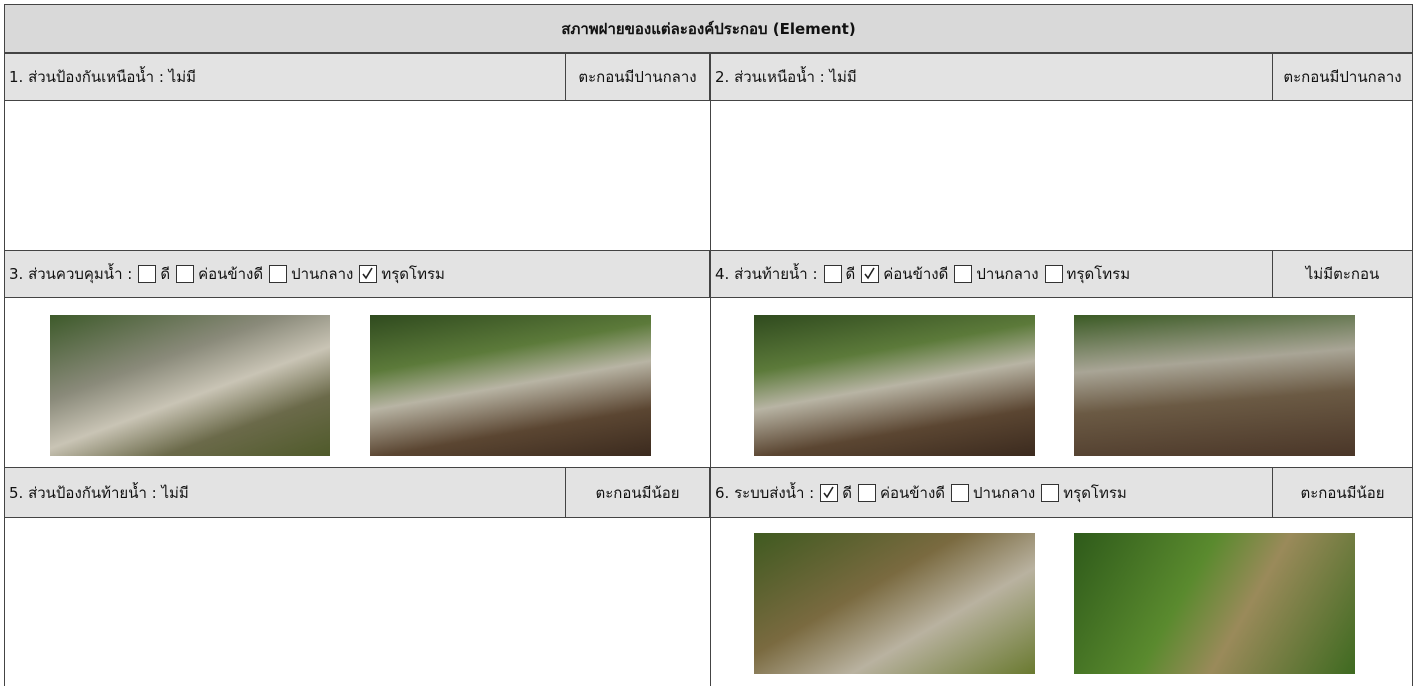  Describe the element at coordinates (1342, 274) in the screenshot. I see `sediment-label: ไม่มีตะกอน` at that location.